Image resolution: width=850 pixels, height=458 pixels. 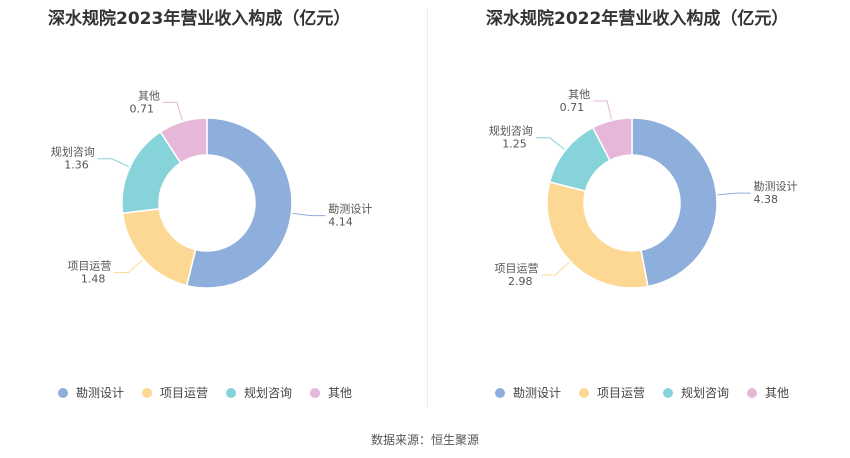 What do you see at coordinates (637, 19) in the screenshot?
I see `chart-title: 深水规院2022年营业收入构成（亿元）` at bounding box center [637, 19].